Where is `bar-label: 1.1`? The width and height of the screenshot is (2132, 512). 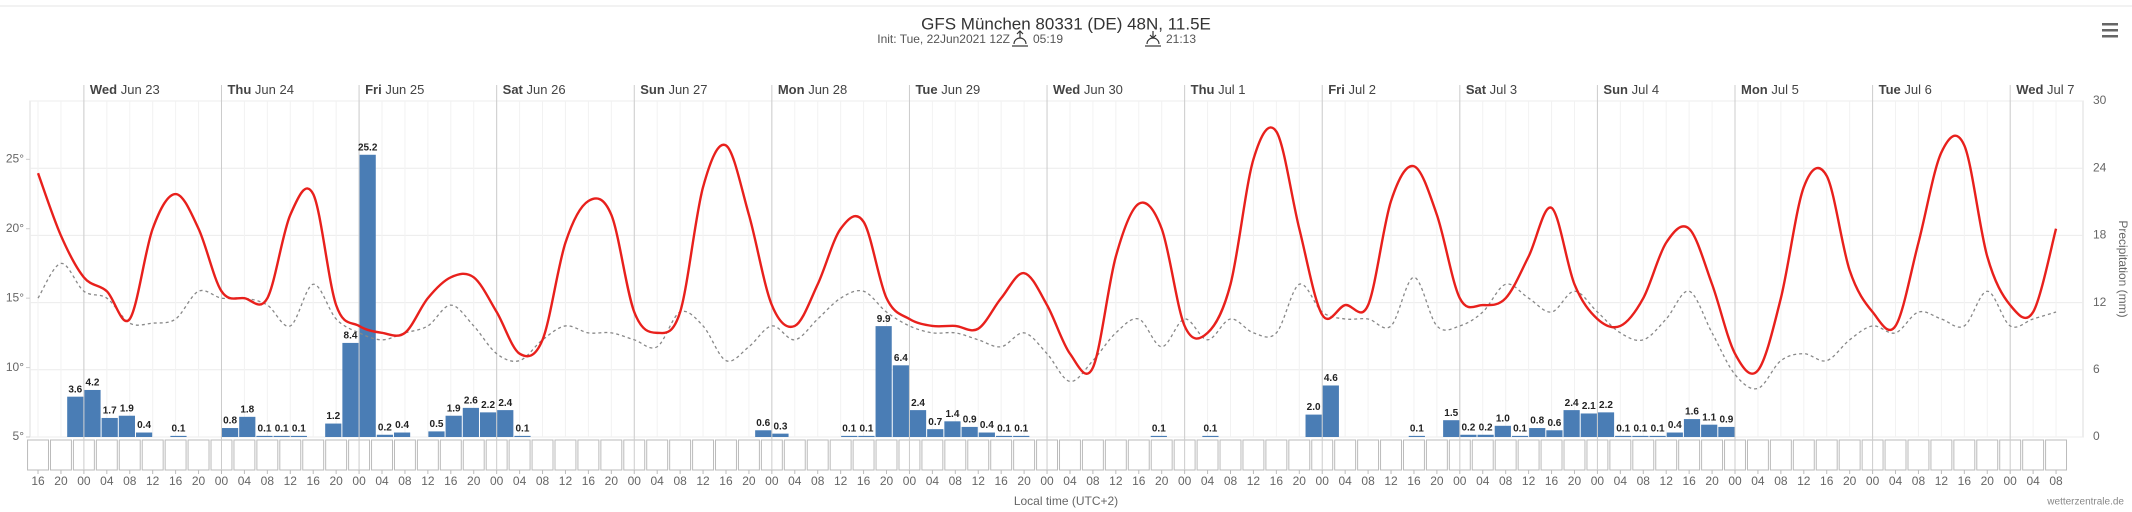 bar-label: 1.1 is located at coordinates (1709, 417).